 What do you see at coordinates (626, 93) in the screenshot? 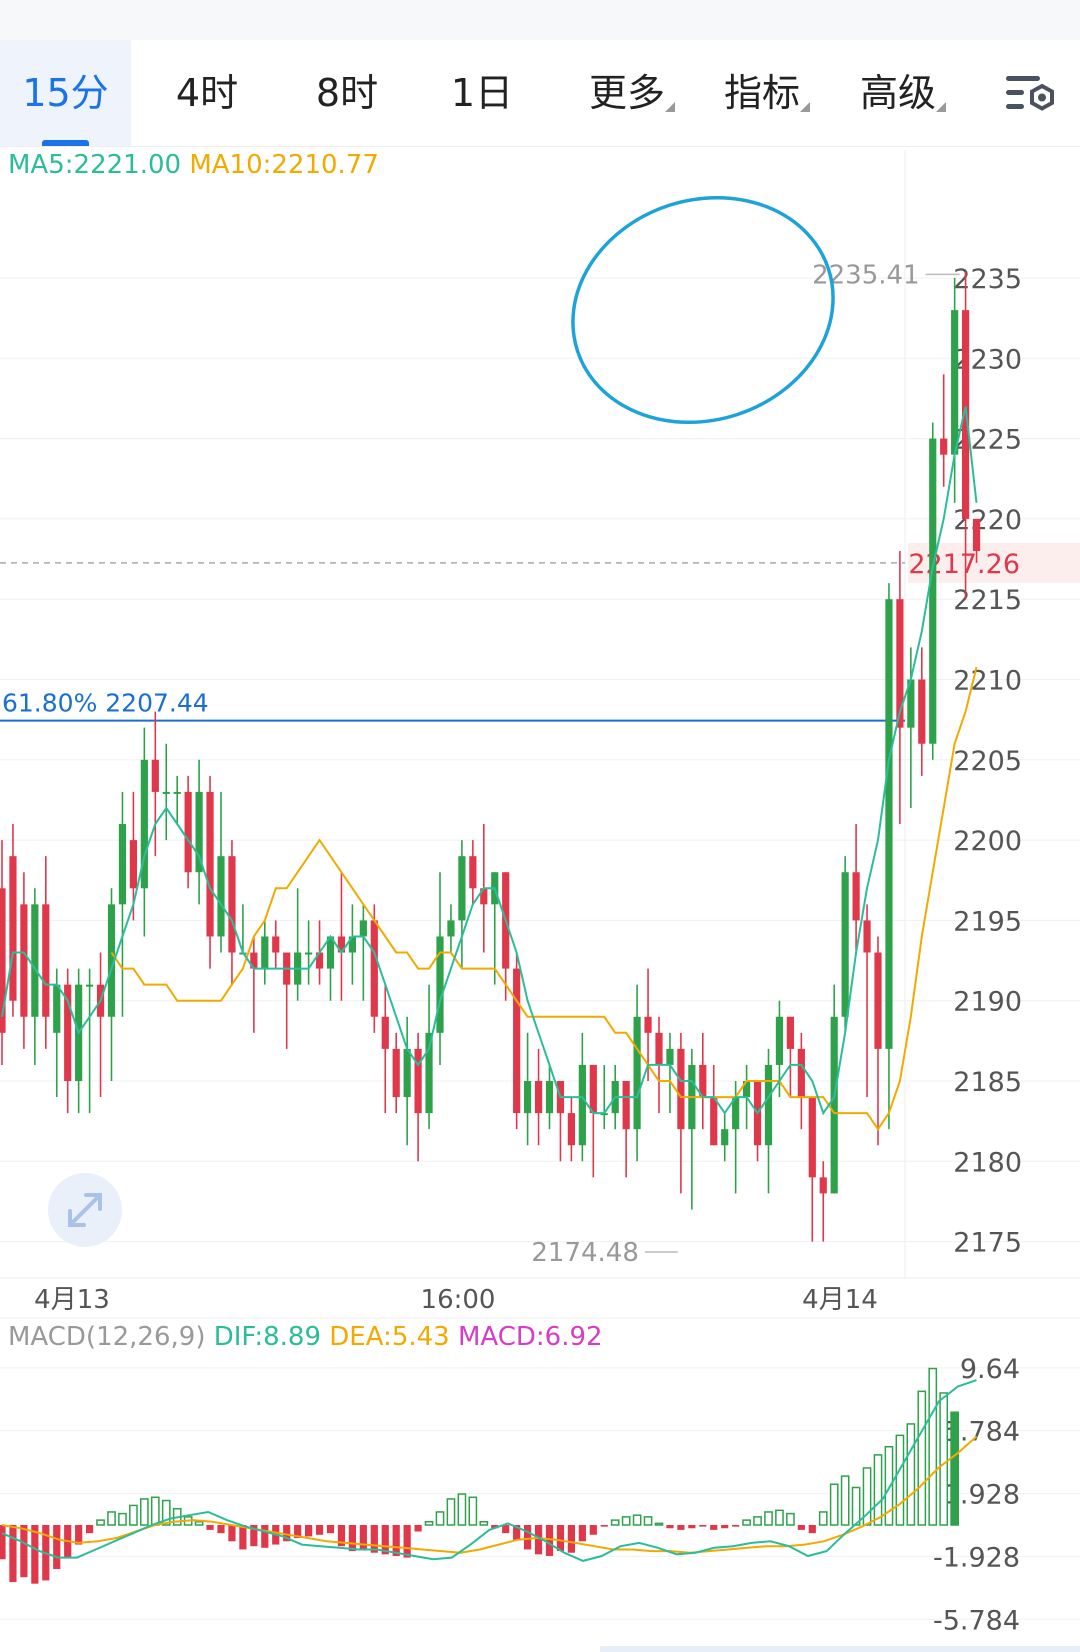
I see `tab-label: 更多` at bounding box center [626, 93].